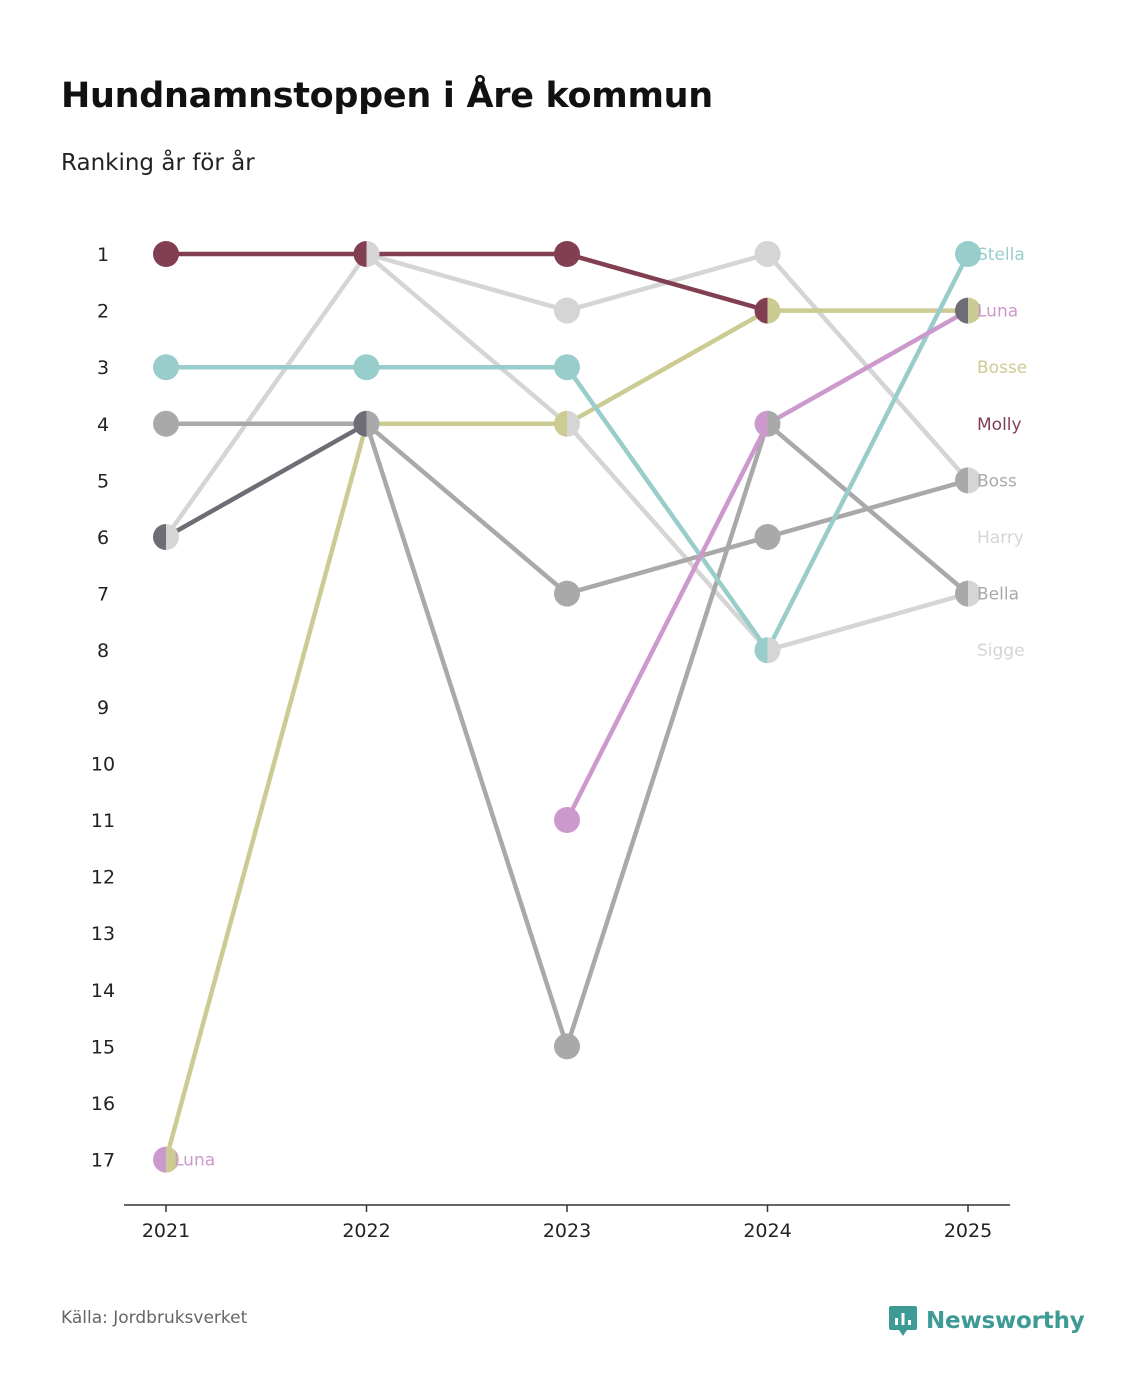 This screenshot has height=1400, width=1122. I want to click on y-tick-label: 8, so click(103, 651).